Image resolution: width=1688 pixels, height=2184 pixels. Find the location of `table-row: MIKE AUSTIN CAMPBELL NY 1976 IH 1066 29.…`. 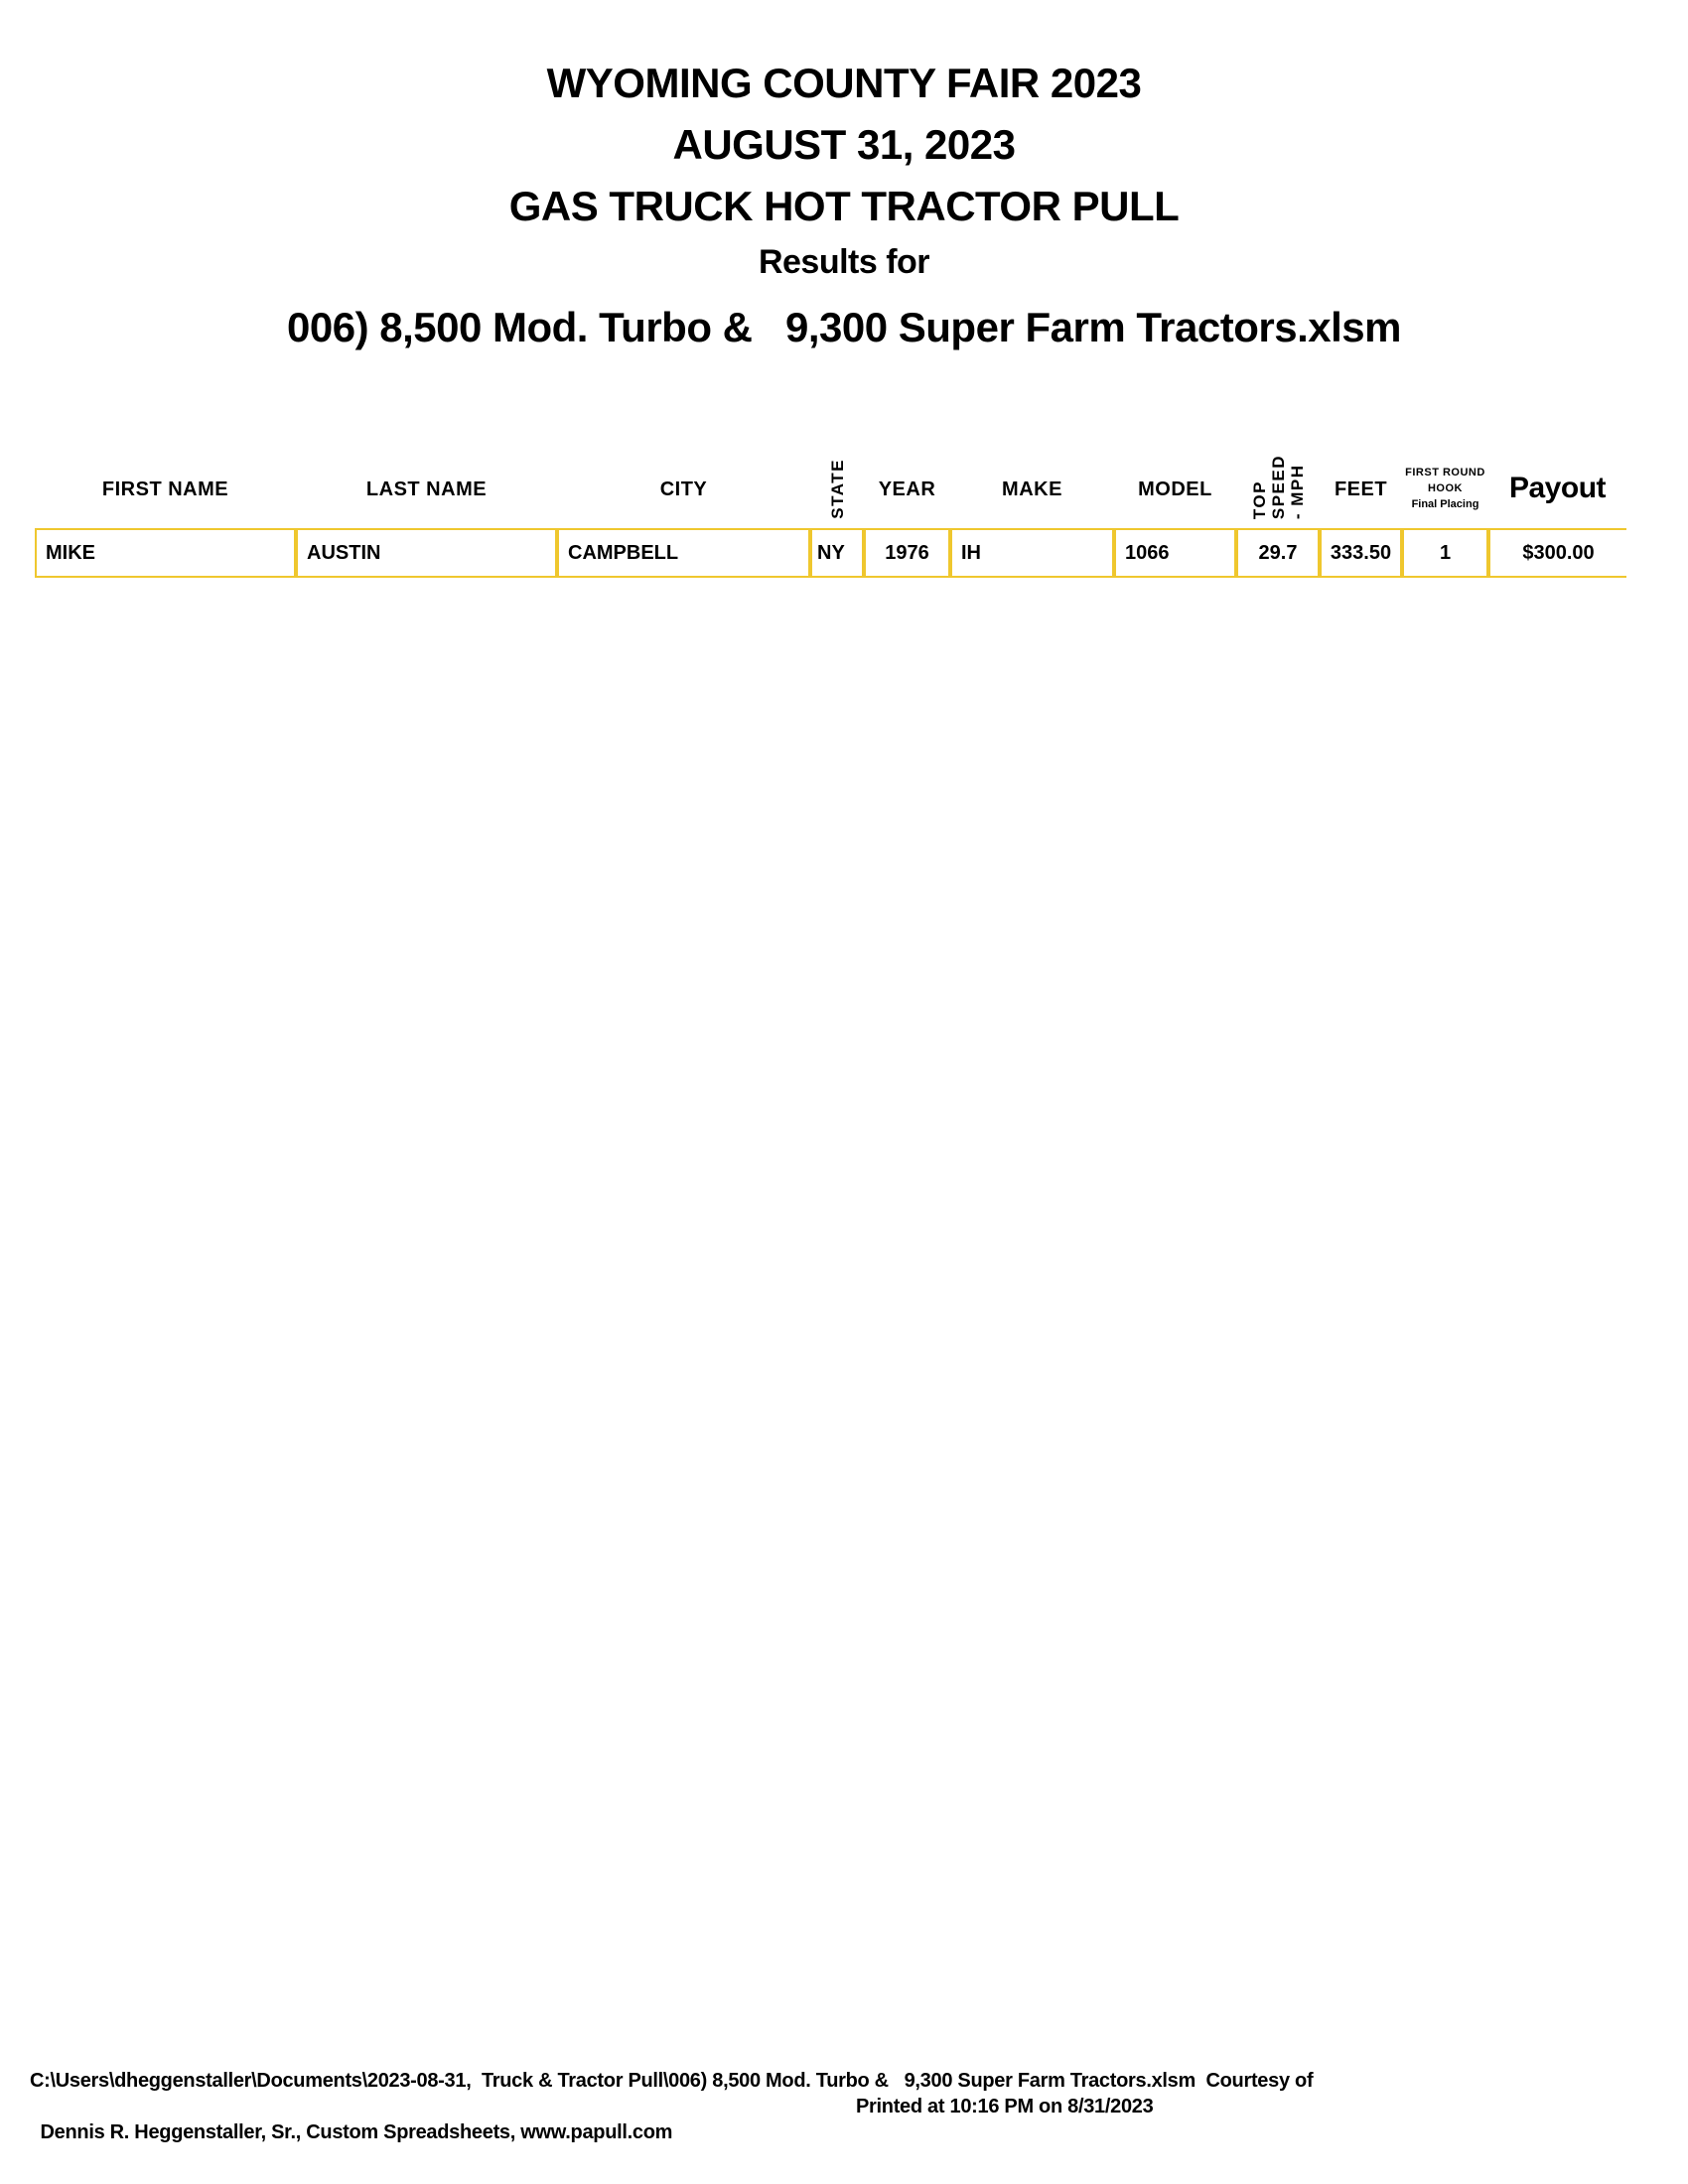

table-row: MIKE AUSTIN CAMPBELL NY 1976 IH 1066 29.… is located at coordinates (830, 553).